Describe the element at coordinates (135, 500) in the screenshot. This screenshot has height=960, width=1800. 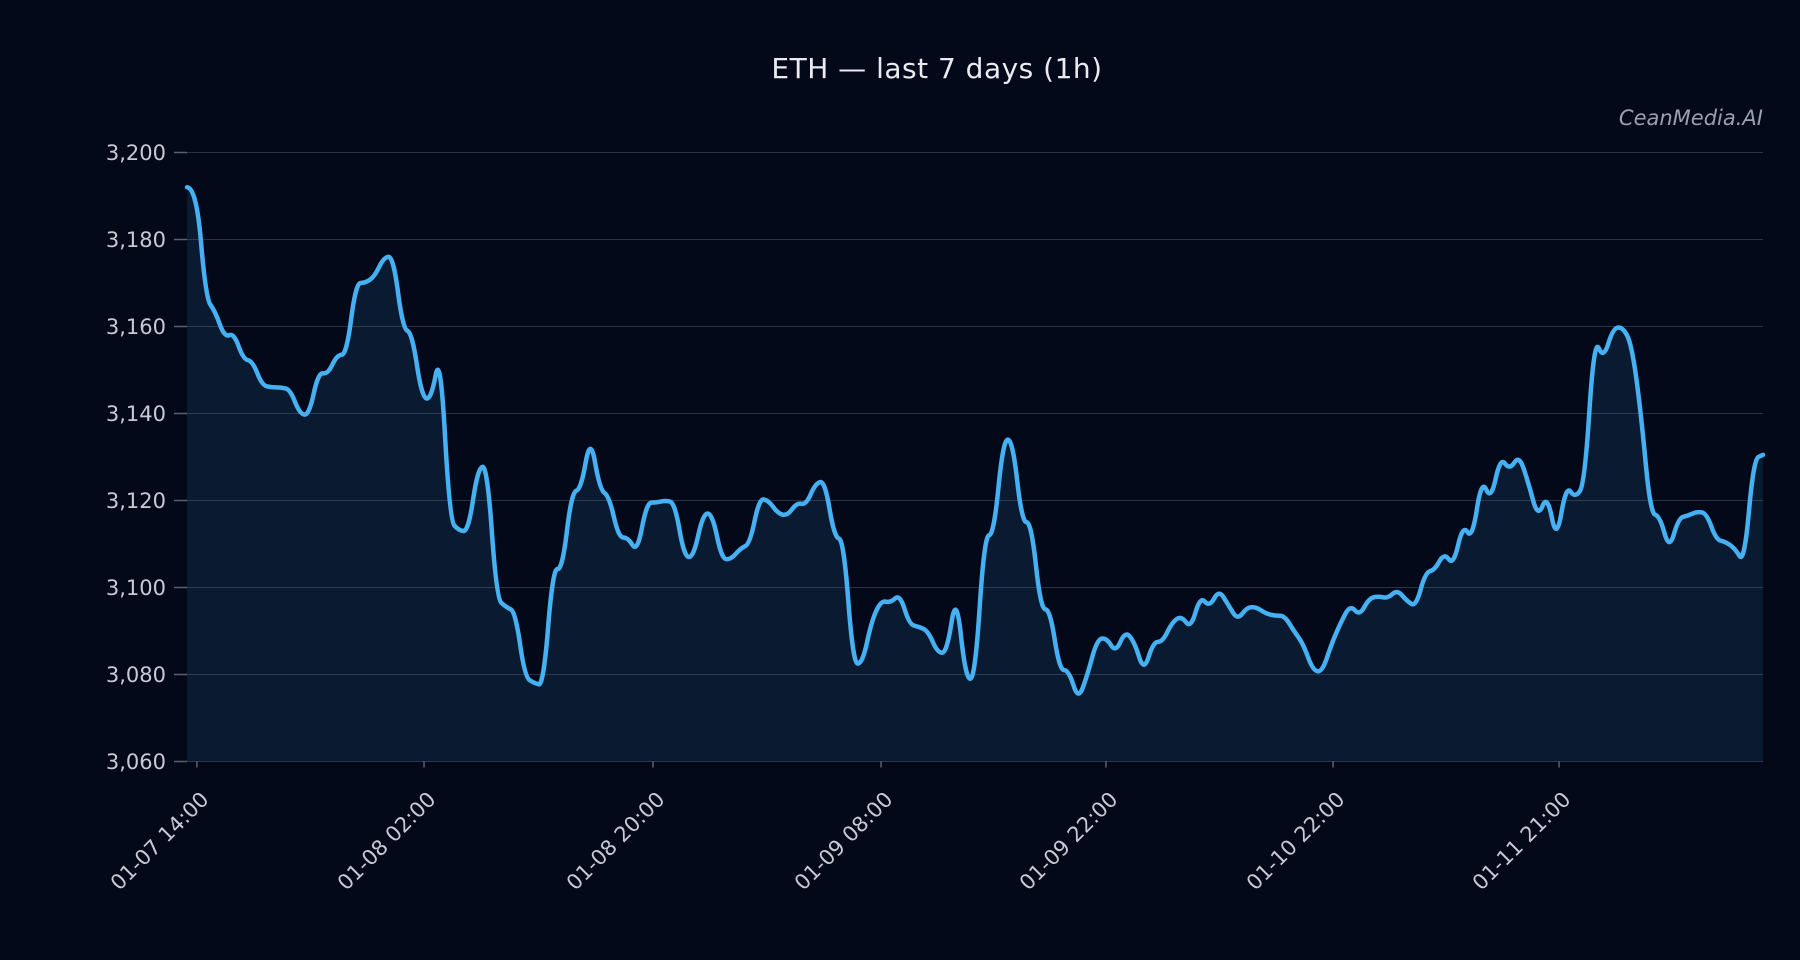
I see `y-tick-label: 3,120` at that location.